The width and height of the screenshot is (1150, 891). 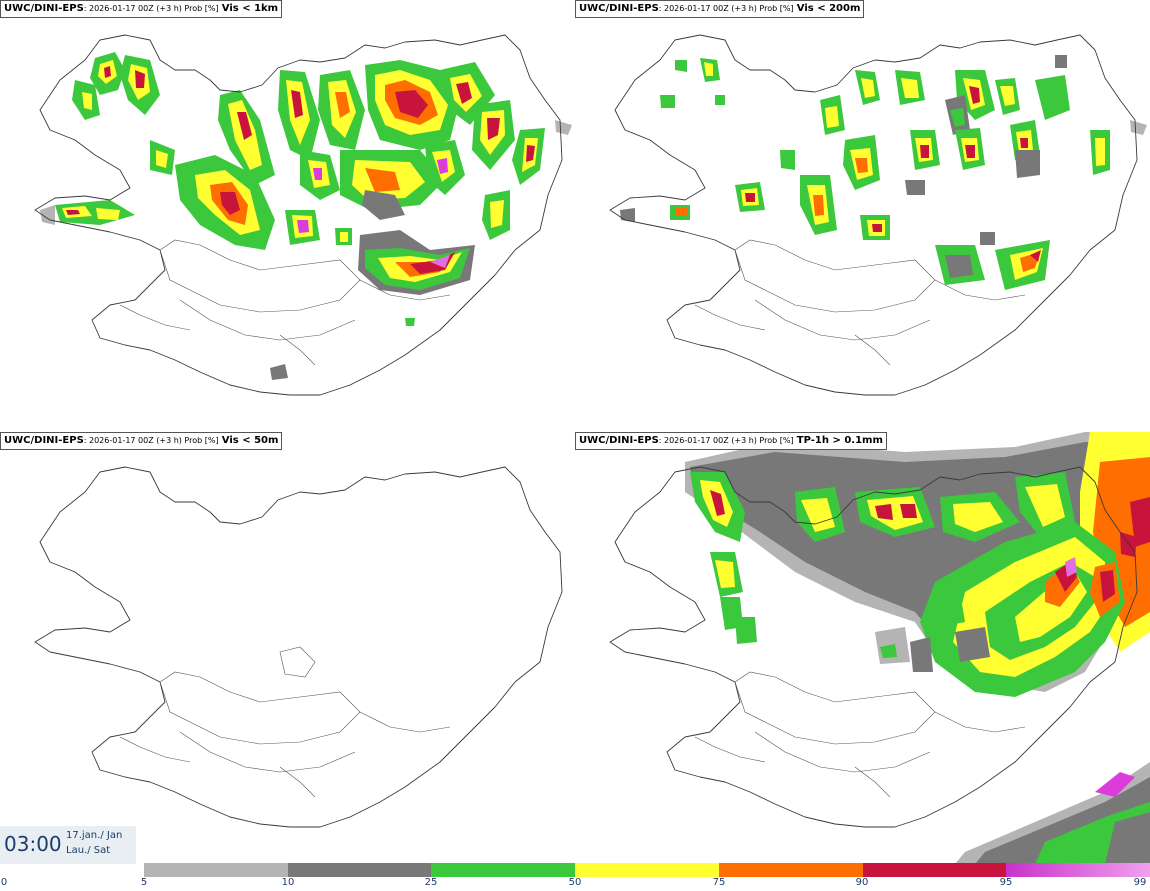 I want to click on valid-date-line-2: Lau./ Sat, so click(x=88, y=850).